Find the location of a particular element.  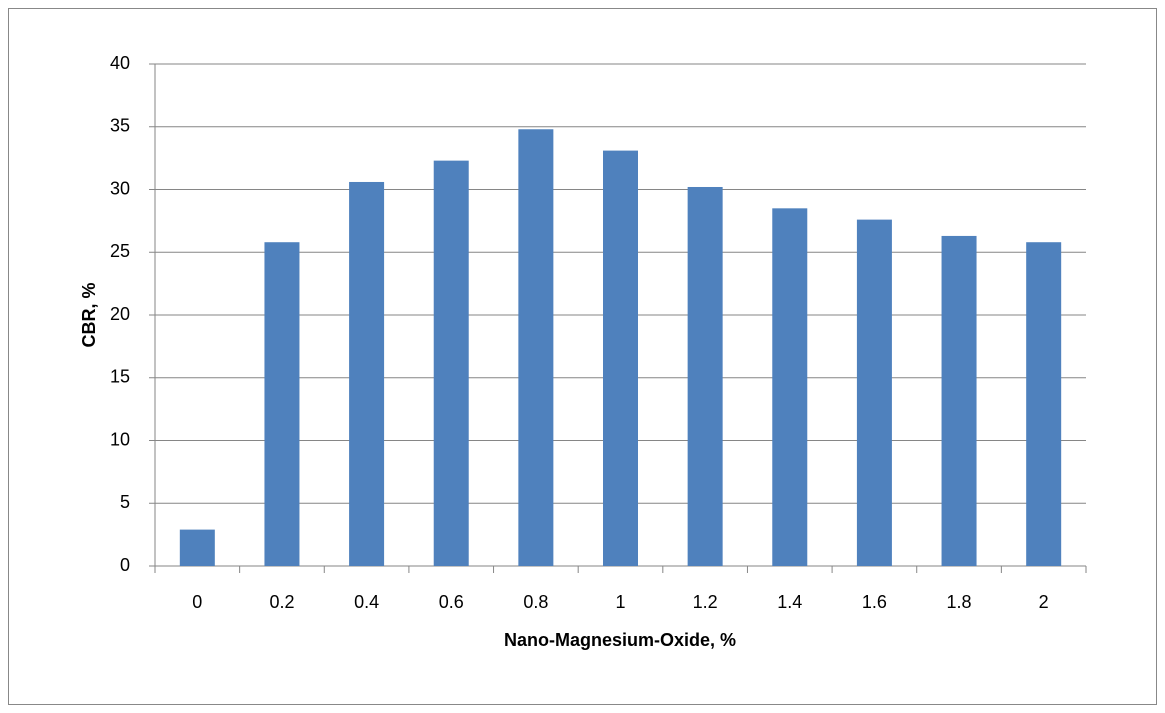

y-tick-label: 20 is located at coordinates (120, 314).